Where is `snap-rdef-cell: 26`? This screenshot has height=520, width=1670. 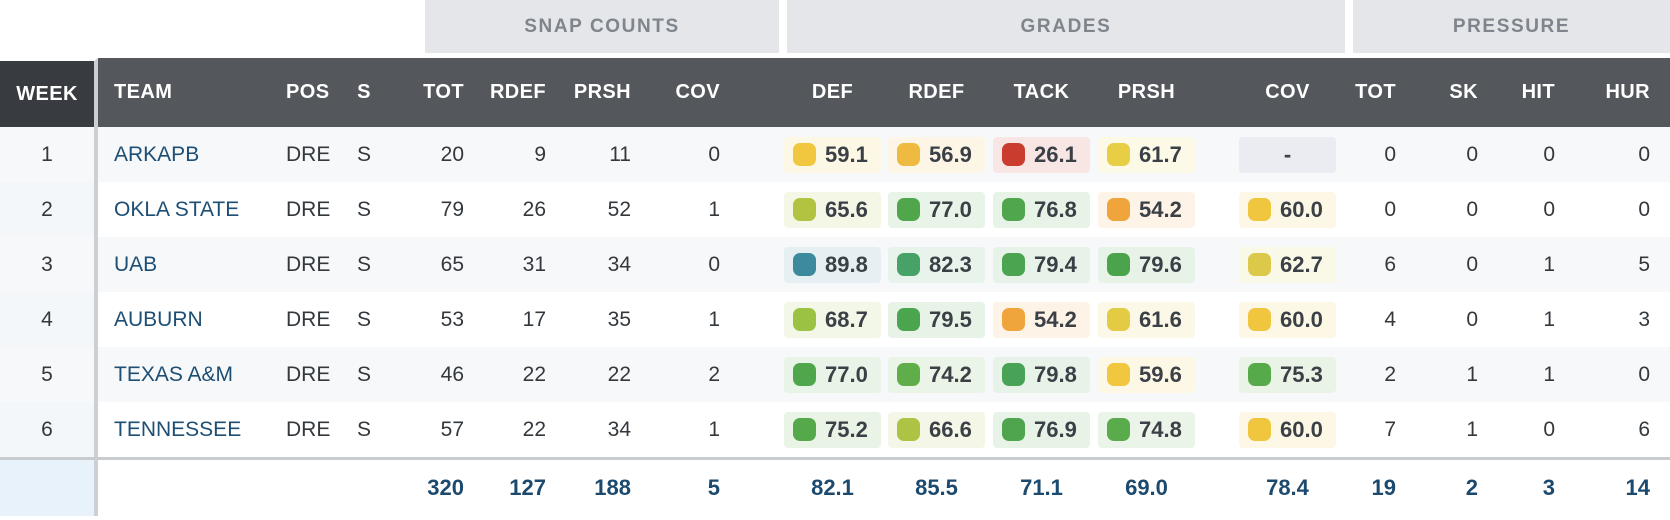 snap-rdef-cell: 26 is located at coordinates (507, 209).